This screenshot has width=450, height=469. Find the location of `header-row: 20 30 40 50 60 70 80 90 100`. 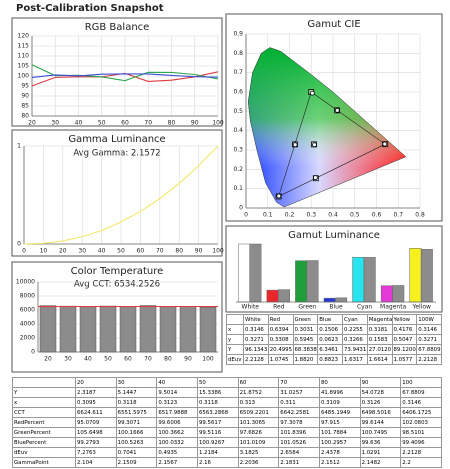

header-row: 20 30 40 50 60 70 80 90 100 is located at coordinates (227, 382).